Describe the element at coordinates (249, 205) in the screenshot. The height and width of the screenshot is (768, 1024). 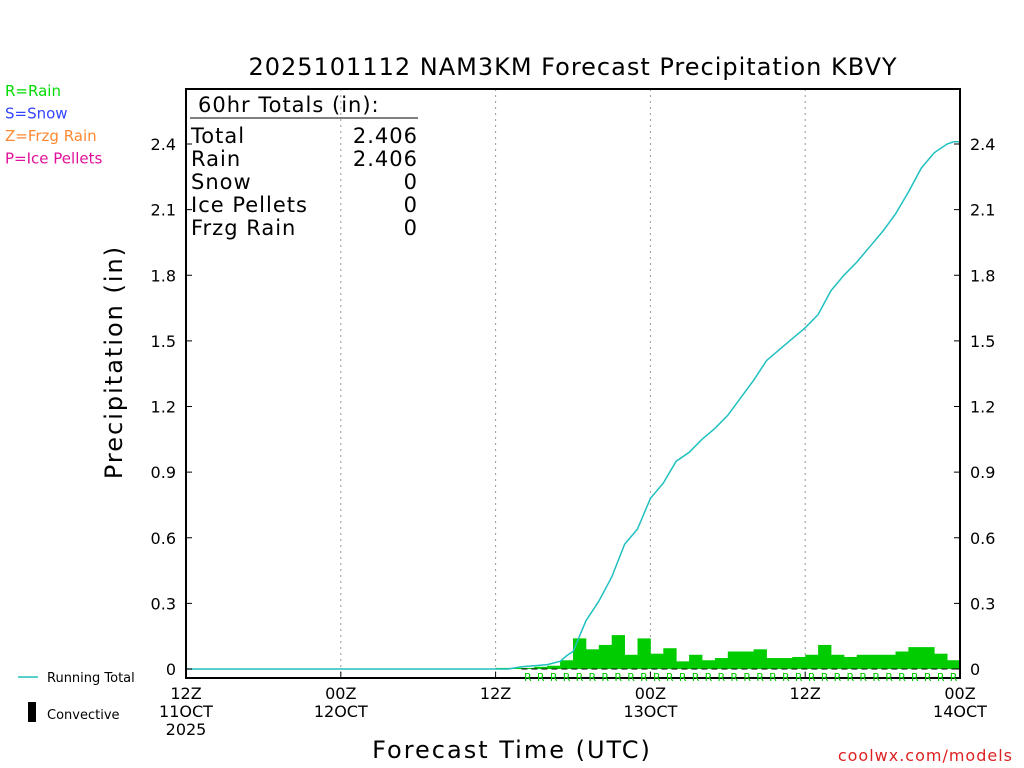
I see `totals-row-label: Ice Pellets` at that location.